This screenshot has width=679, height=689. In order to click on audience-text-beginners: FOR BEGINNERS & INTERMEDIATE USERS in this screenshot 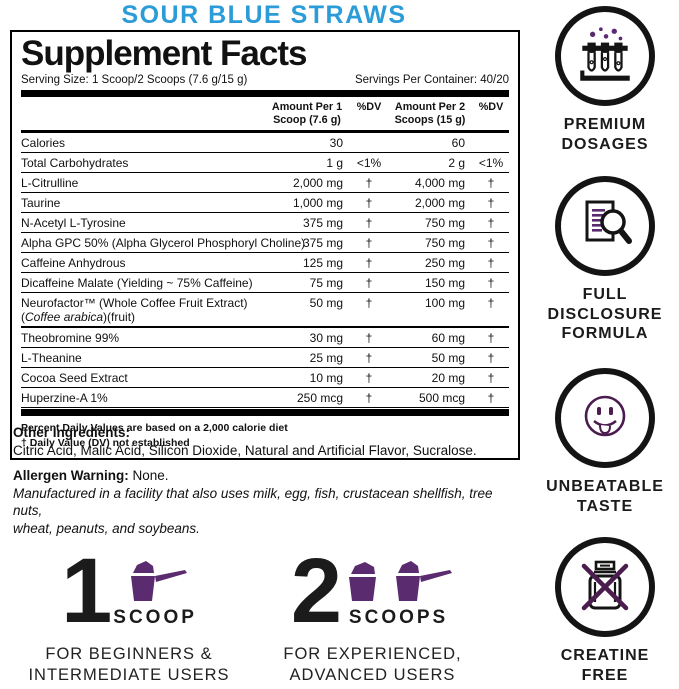, I will do `click(129, 665)`.